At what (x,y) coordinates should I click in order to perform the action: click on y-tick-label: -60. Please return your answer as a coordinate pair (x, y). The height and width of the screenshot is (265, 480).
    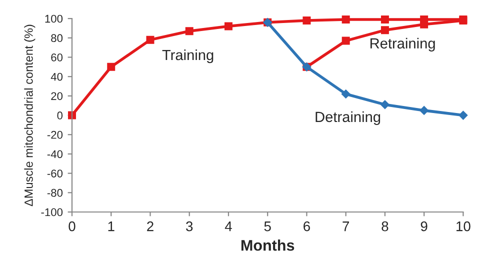
    Looking at the image, I should click on (55, 174).